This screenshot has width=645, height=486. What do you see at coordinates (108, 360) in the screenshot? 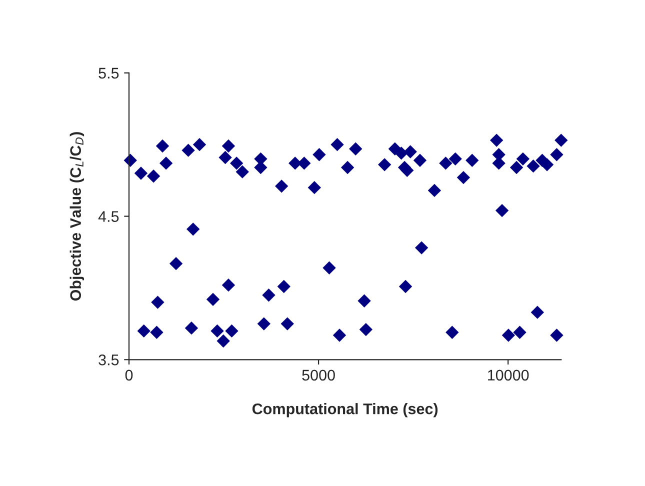
I see `y-tick-label: 3.5` at bounding box center [108, 360].